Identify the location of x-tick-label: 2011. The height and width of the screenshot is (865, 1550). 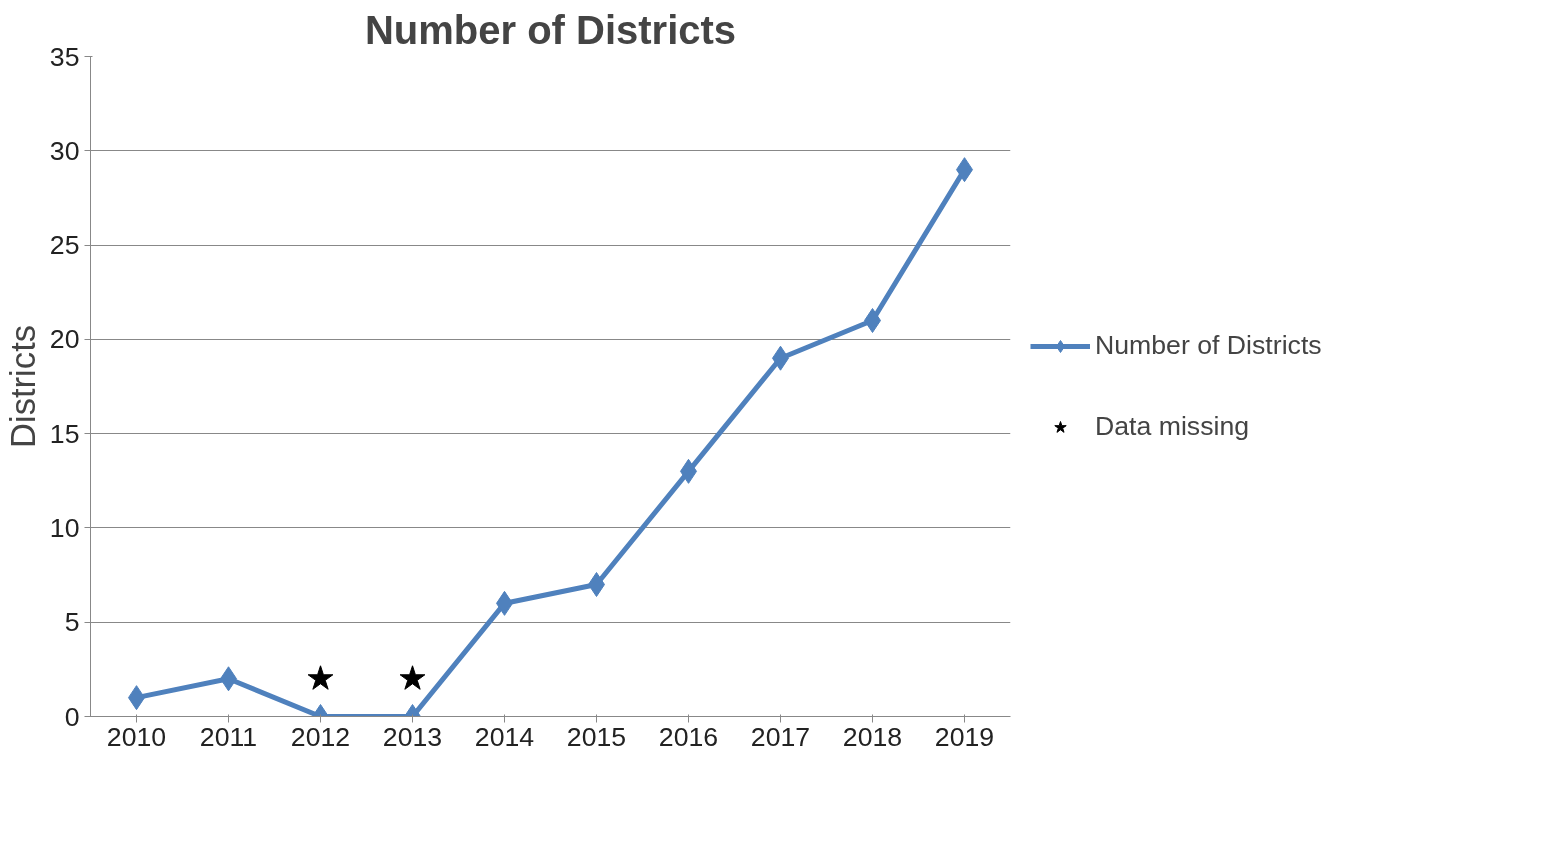
(228, 736).